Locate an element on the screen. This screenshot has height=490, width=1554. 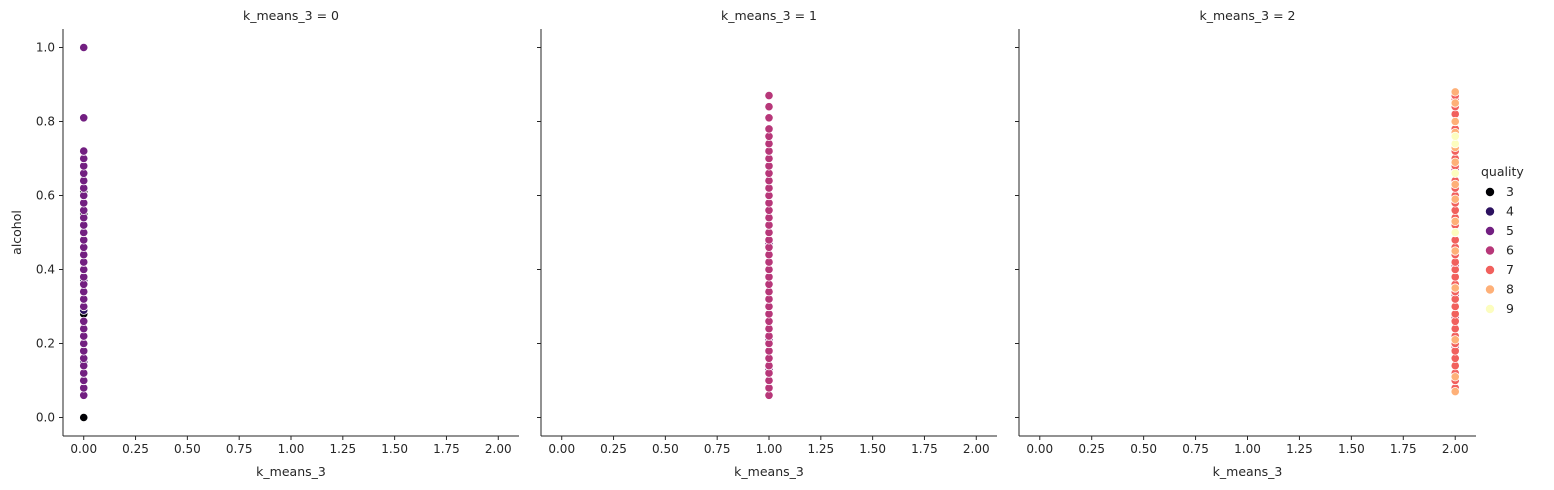
y-tick-label: 1.0 is located at coordinates (45, 48).